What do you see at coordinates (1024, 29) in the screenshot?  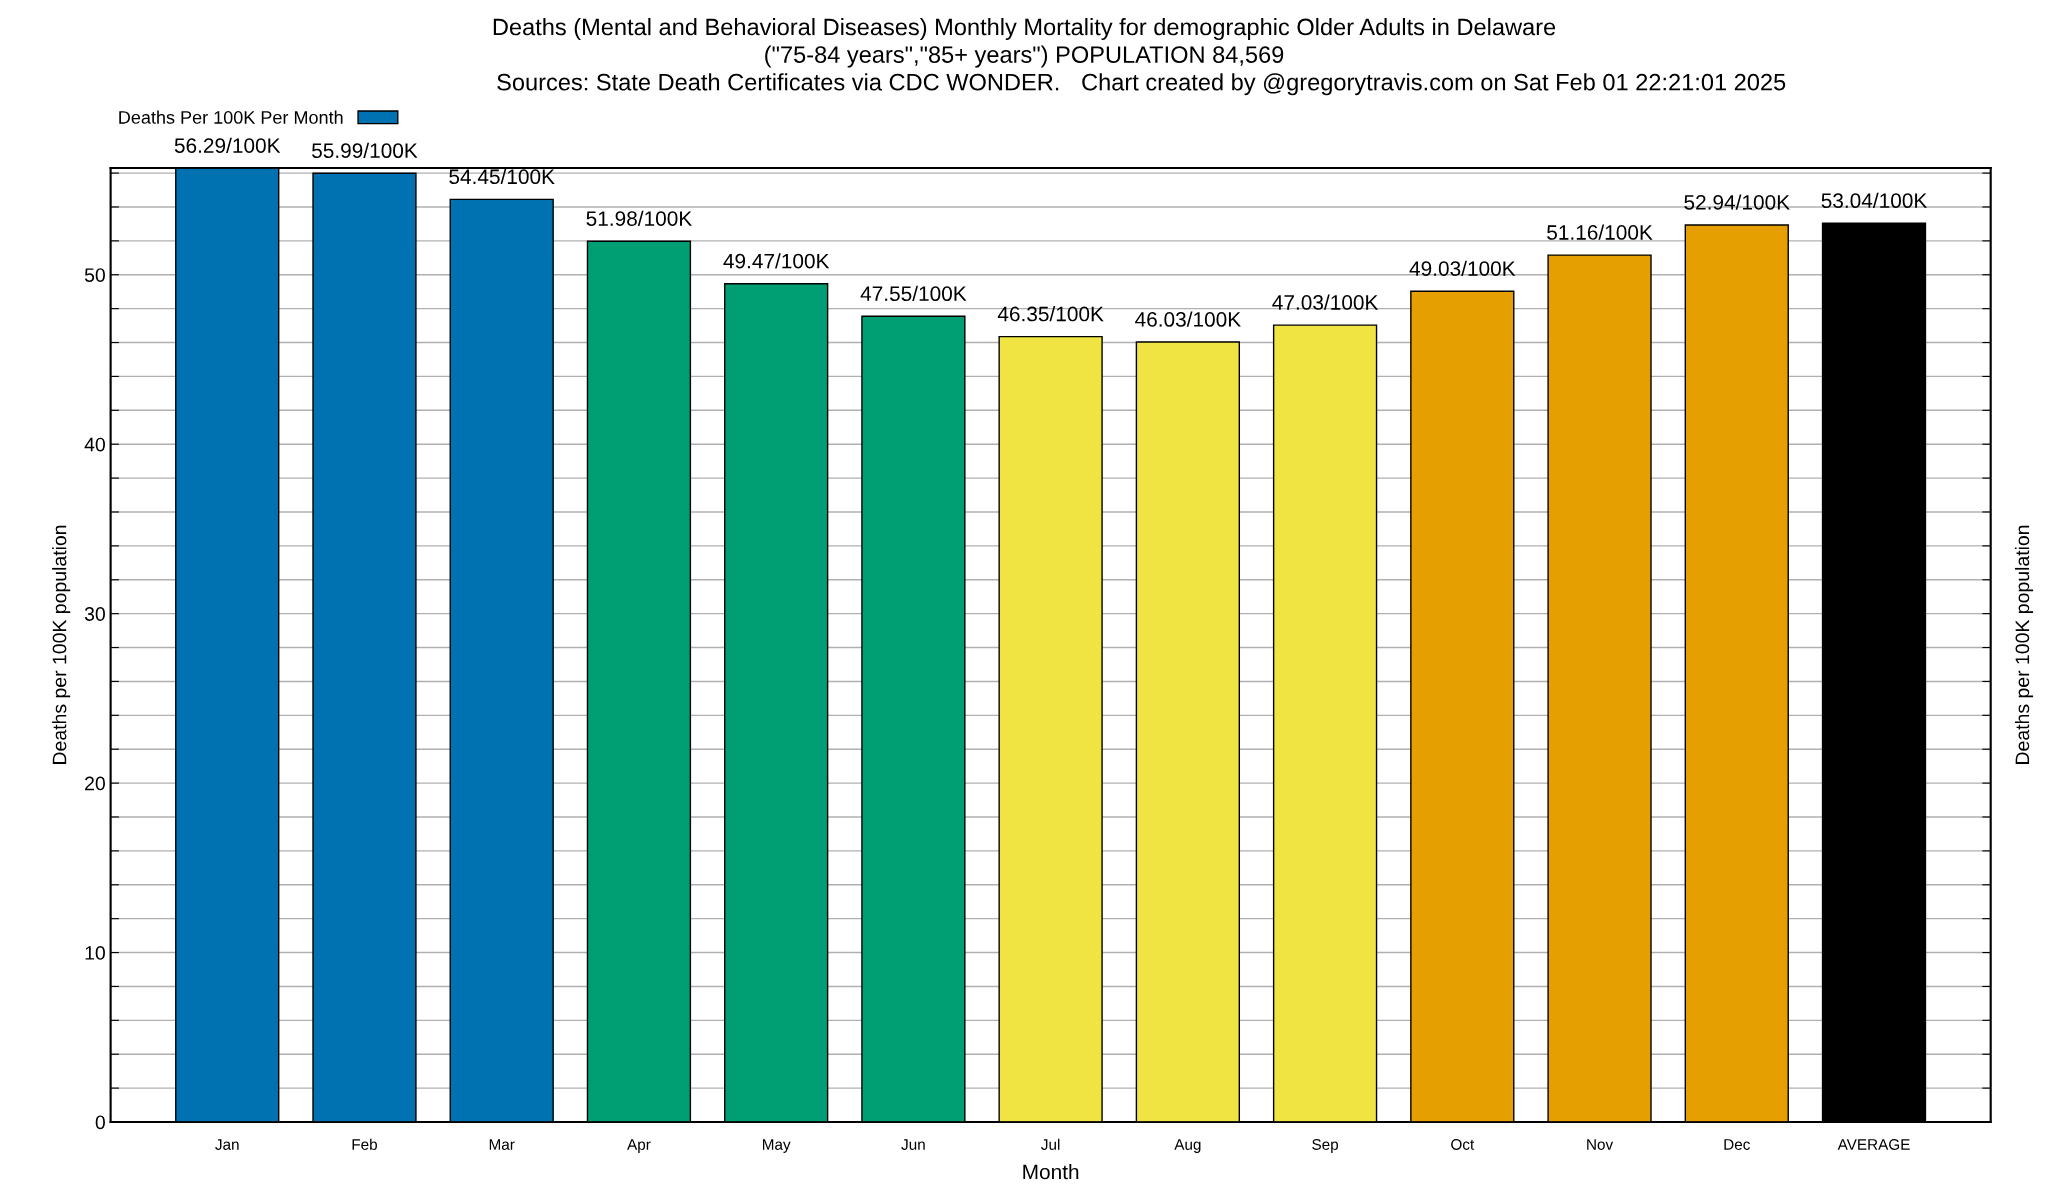 I see `chart-title: Deaths (Mental and Behavioral Diseases) Monthly Mortality for demographic Older Adults in Delaware` at bounding box center [1024, 29].